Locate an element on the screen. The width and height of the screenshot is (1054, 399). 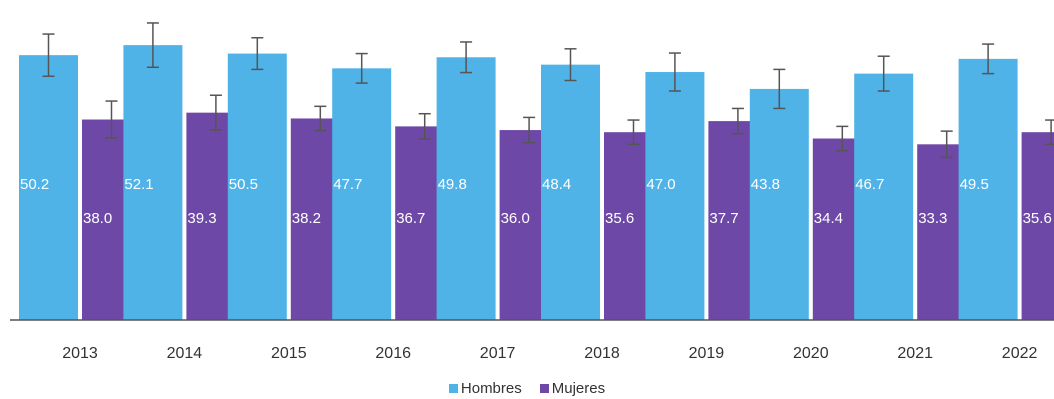
bar-hombres-2015 is located at coordinates (257, 186).